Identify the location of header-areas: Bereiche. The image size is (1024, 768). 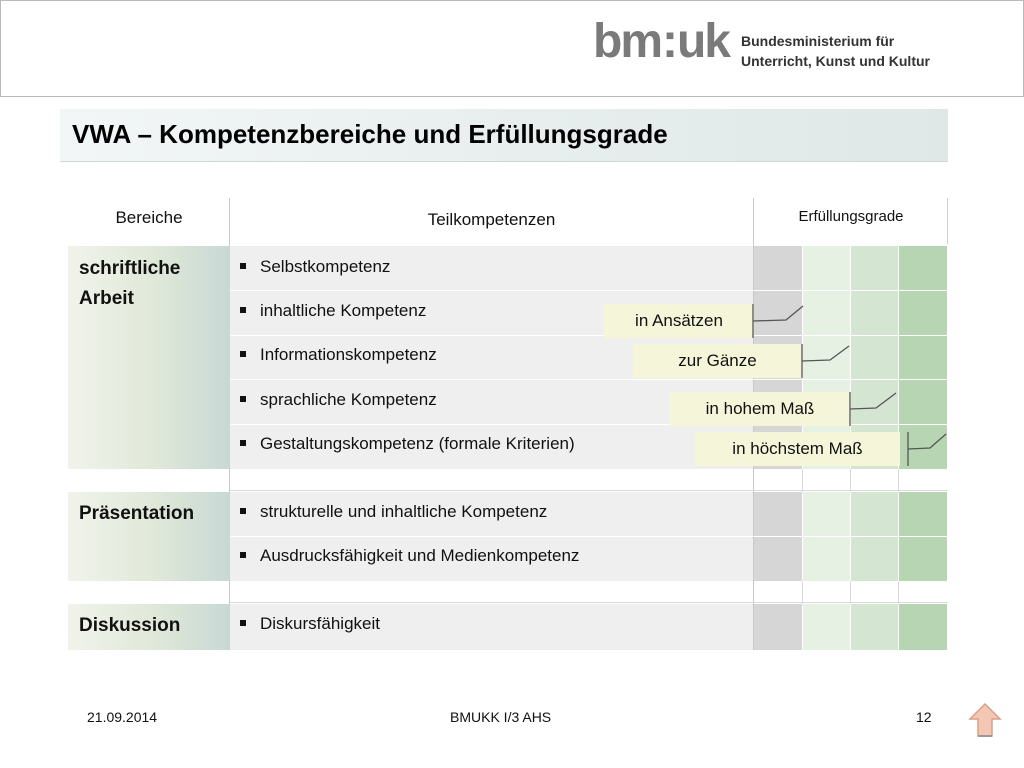
(149, 217).